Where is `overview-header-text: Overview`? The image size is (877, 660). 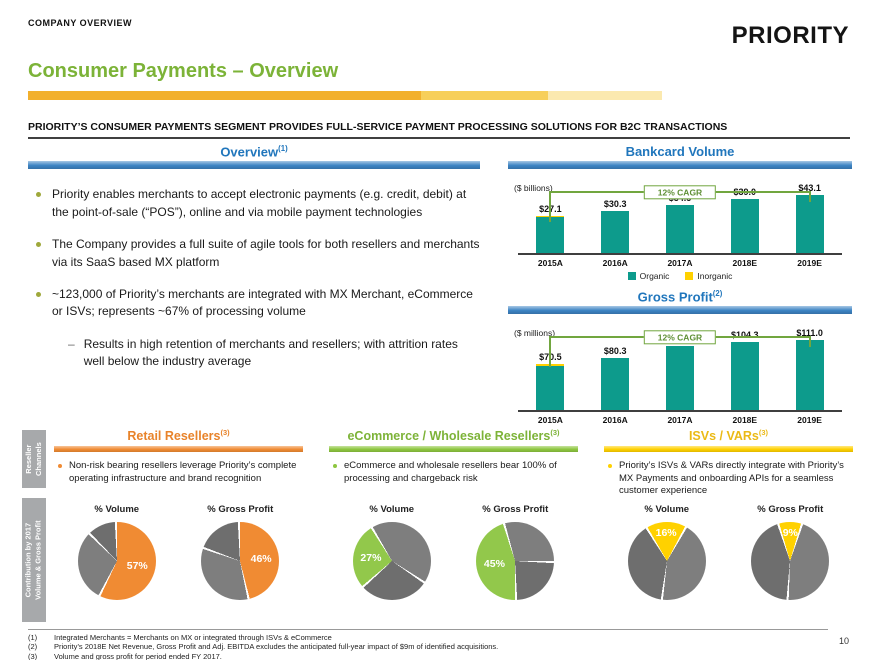 overview-header-text: Overview is located at coordinates (249, 152).